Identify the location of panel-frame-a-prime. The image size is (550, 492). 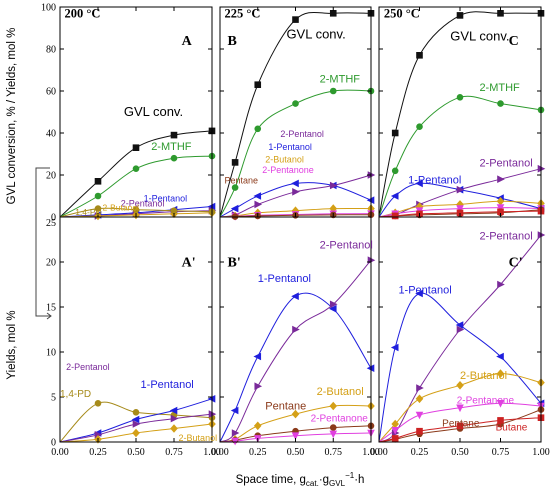
(136, 329).